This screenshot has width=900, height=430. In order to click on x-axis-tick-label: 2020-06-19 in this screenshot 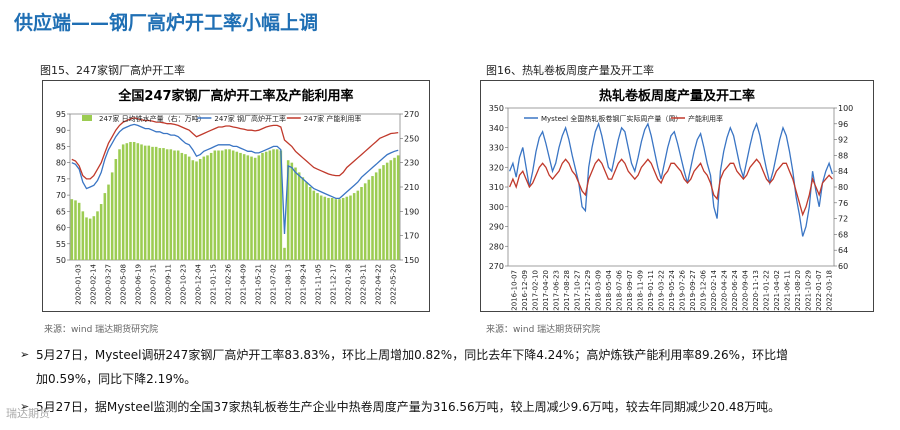, I will do `click(139, 284)`.